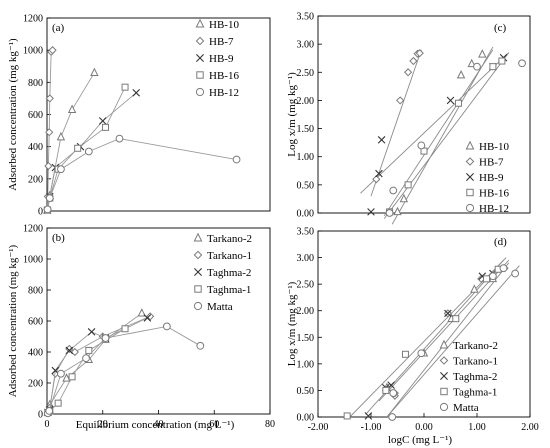  What do you see at coordinates (371, 427) in the screenshot?
I see `x-tick-label: -1.00` at bounding box center [371, 427].